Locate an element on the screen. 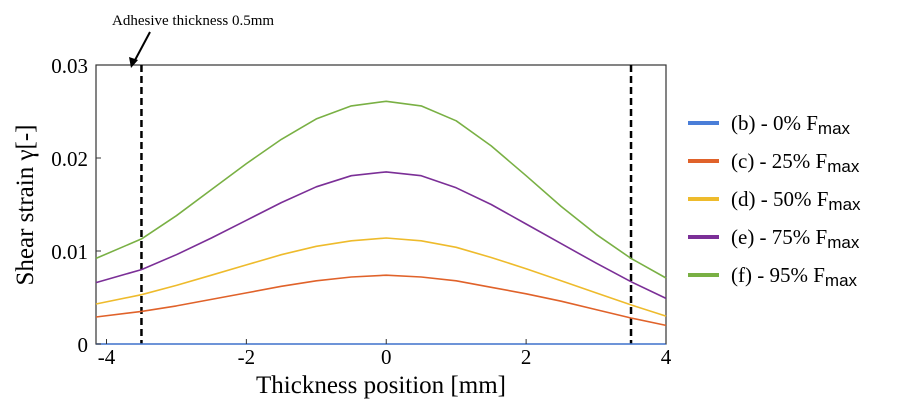 Image resolution: width=904 pixels, height=402 pixels. legend-label-1: (c) - 25% Fmax is located at coordinates (795, 162).